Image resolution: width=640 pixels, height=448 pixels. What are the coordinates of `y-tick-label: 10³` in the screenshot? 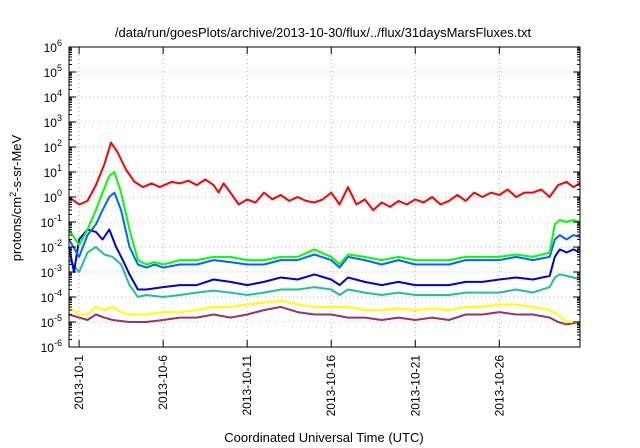 It's located at (53, 121).